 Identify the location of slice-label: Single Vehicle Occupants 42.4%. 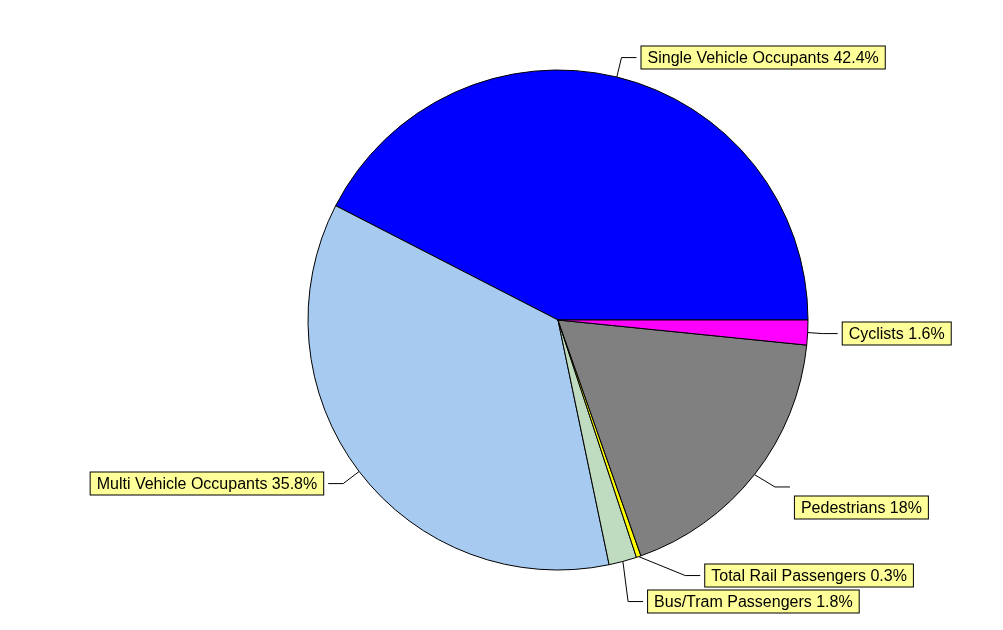
(763, 58).